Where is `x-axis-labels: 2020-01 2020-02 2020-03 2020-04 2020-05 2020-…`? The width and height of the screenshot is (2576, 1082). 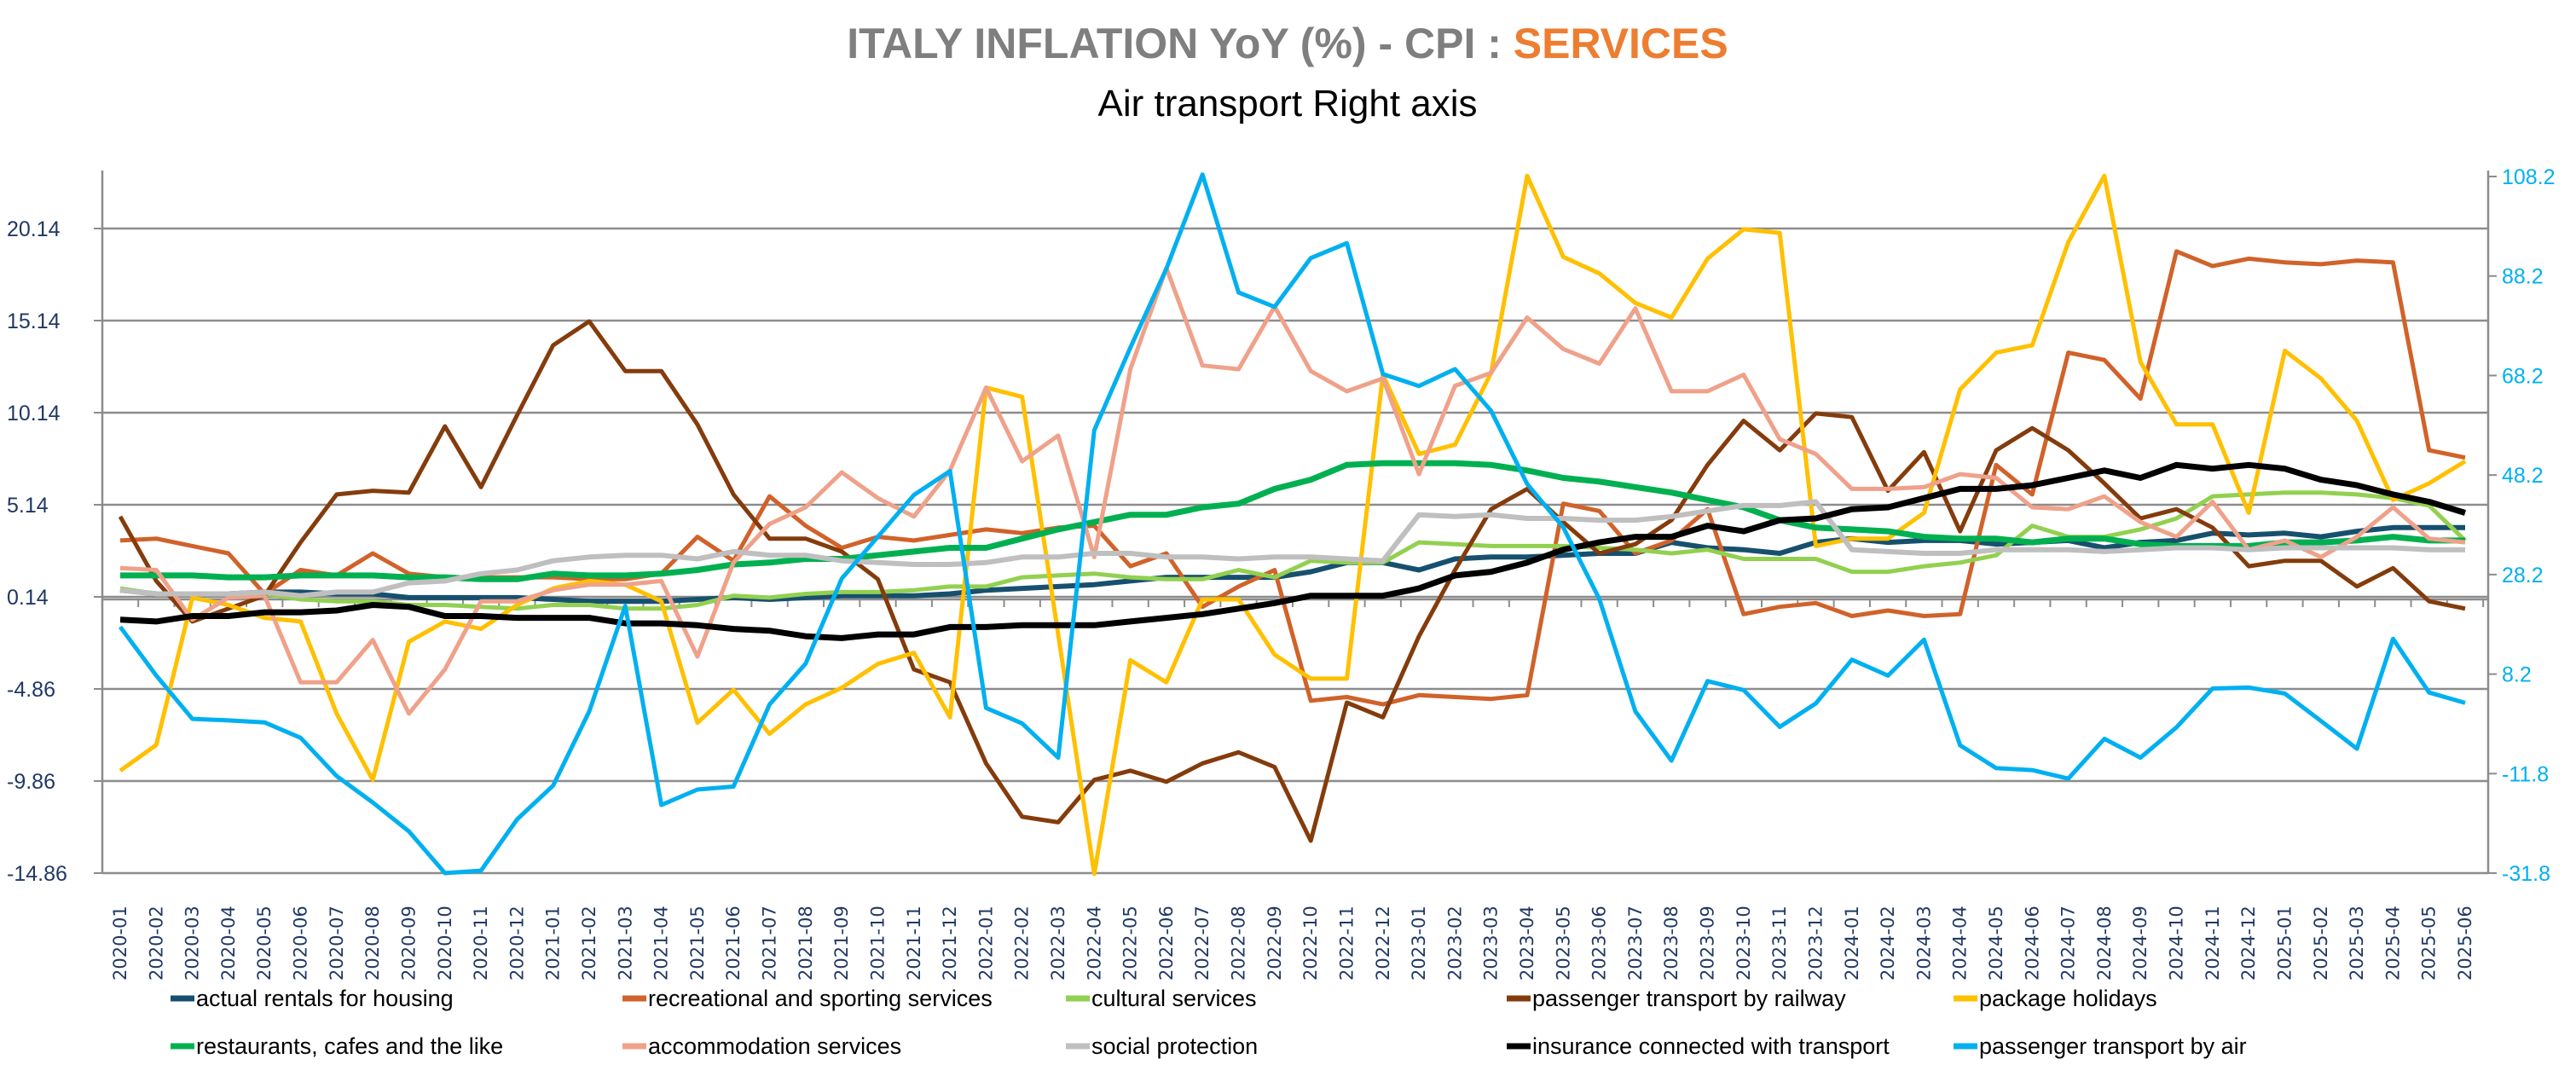
x-axis-labels: 2020-01 2020-02 2020-03 2020-04 2020-05 2020-… is located at coordinates (1292, 943).